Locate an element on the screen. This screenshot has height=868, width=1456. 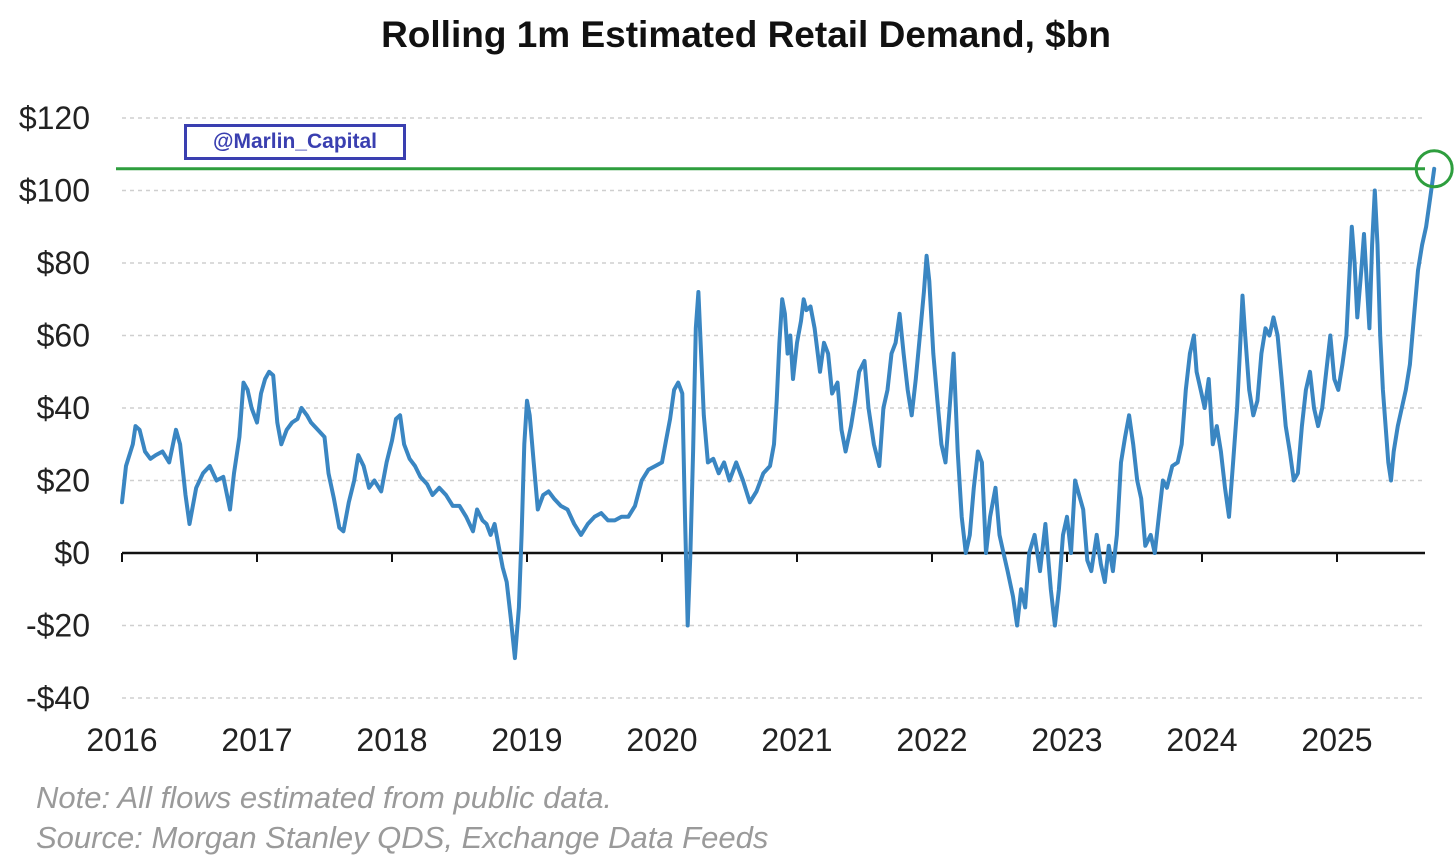
x-tick-label: 2016 is located at coordinates (121, 740).